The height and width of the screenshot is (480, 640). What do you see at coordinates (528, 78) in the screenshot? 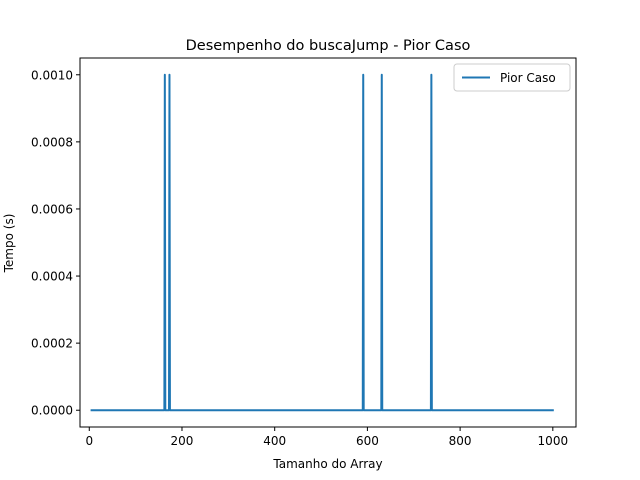
I see `legend-label-0: Pior Caso` at bounding box center [528, 78].